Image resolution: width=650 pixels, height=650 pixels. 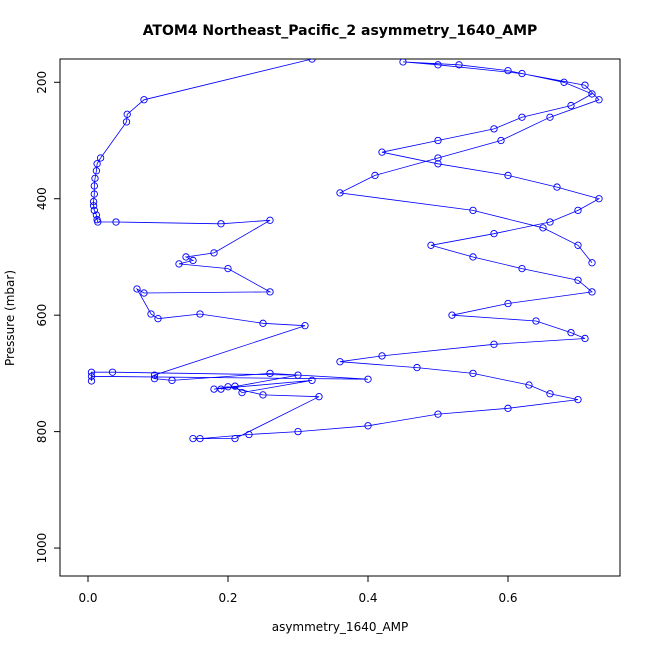 What do you see at coordinates (227, 598) in the screenshot?
I see `x-tick-label: 0.2` at bounding box center [227, 598].